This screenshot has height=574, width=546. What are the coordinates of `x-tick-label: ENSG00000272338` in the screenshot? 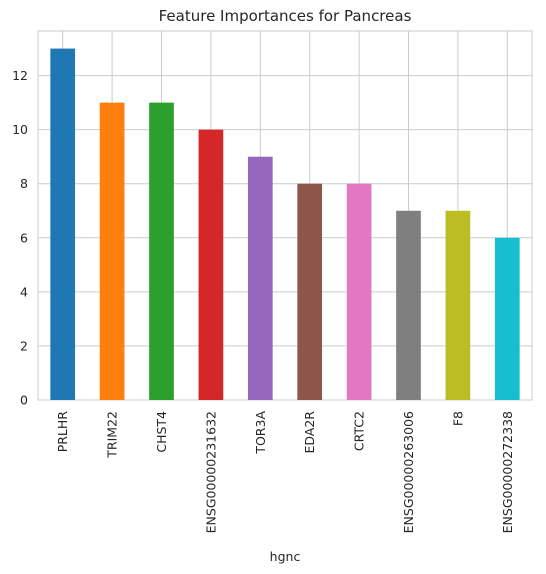 It's located at (507, 472).